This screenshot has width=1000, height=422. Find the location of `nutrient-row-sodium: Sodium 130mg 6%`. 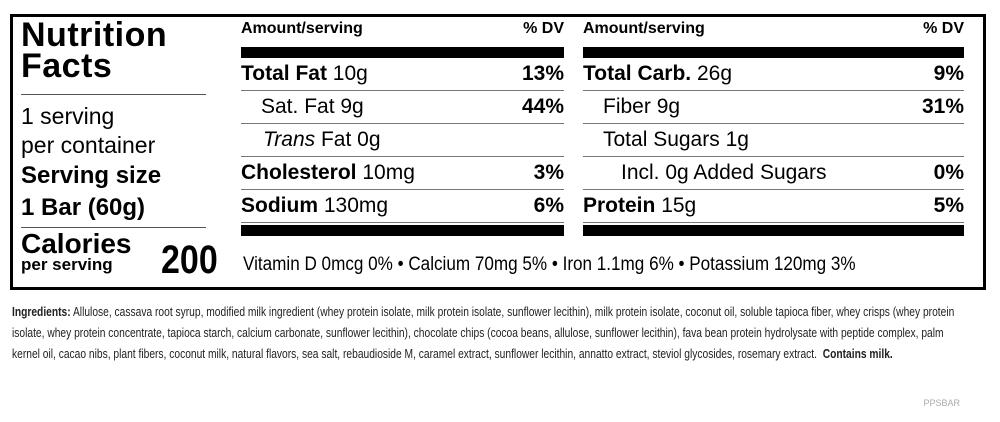

nutrient-row-sodium: Sodium 130mg 6% is located at coordinates (402, 206).